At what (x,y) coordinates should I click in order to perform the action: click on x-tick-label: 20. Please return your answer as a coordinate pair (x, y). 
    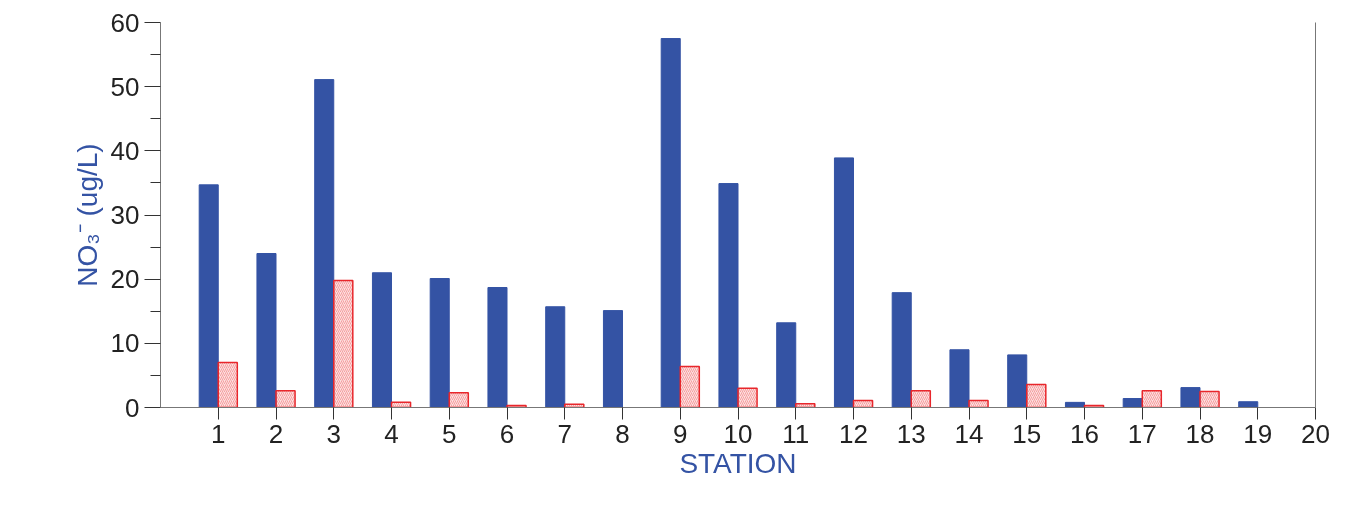
    Looking at the image, I should click on (1315, 433).